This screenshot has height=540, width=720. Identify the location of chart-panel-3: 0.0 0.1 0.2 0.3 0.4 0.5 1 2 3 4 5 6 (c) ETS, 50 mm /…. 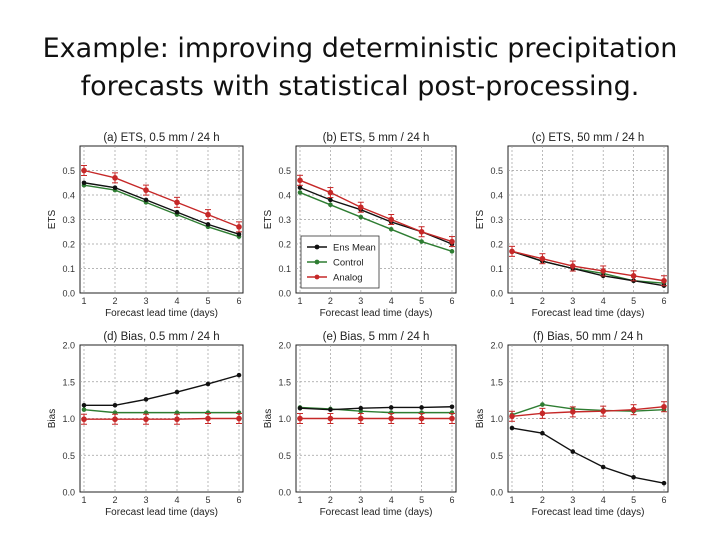
(572, 225).